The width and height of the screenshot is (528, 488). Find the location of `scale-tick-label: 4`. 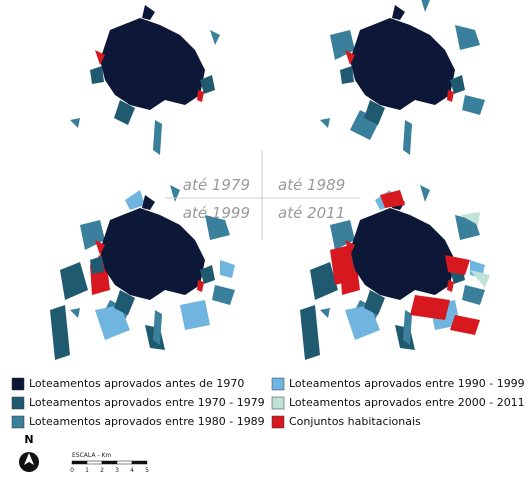

scale-tick-label: 4 is located at coordinates (132, 470).